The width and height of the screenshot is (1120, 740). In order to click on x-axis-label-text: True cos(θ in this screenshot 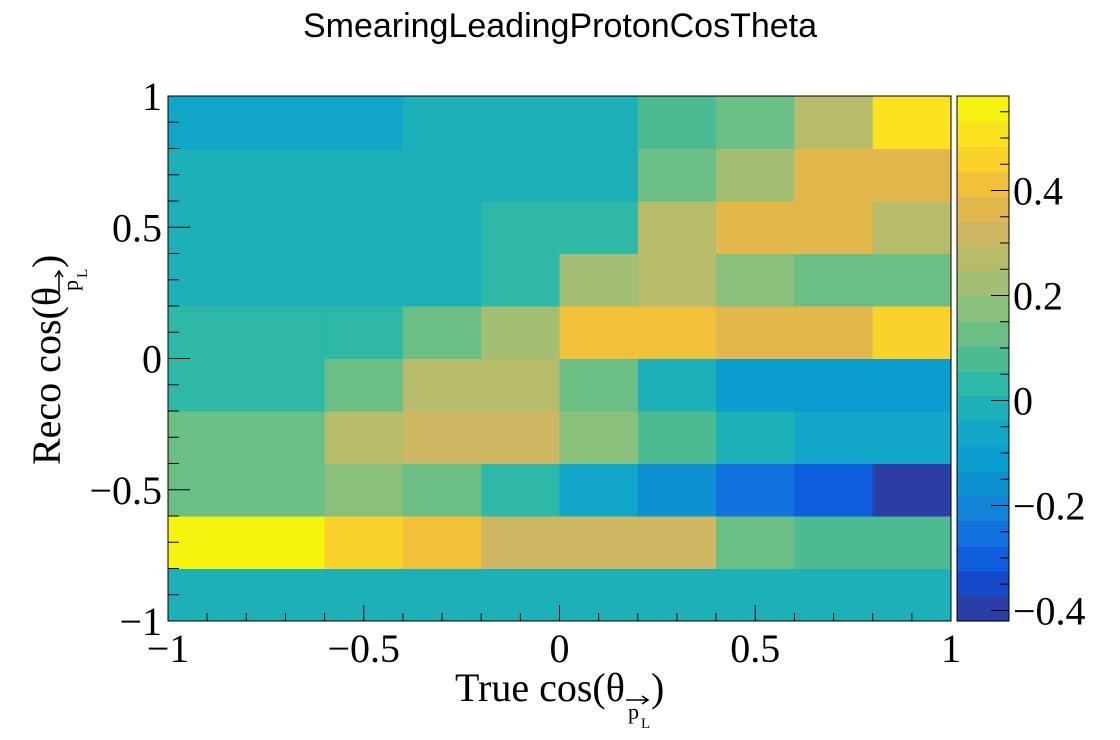, I will do `click(540, 687)`.